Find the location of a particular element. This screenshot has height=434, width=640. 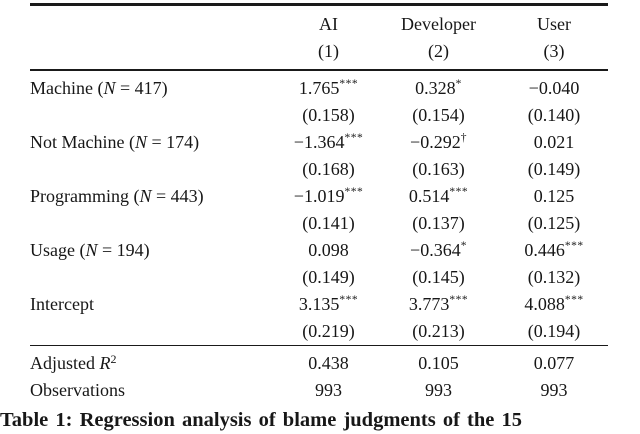

stat-cell: 0.438 is located at coordinates (328, 363).